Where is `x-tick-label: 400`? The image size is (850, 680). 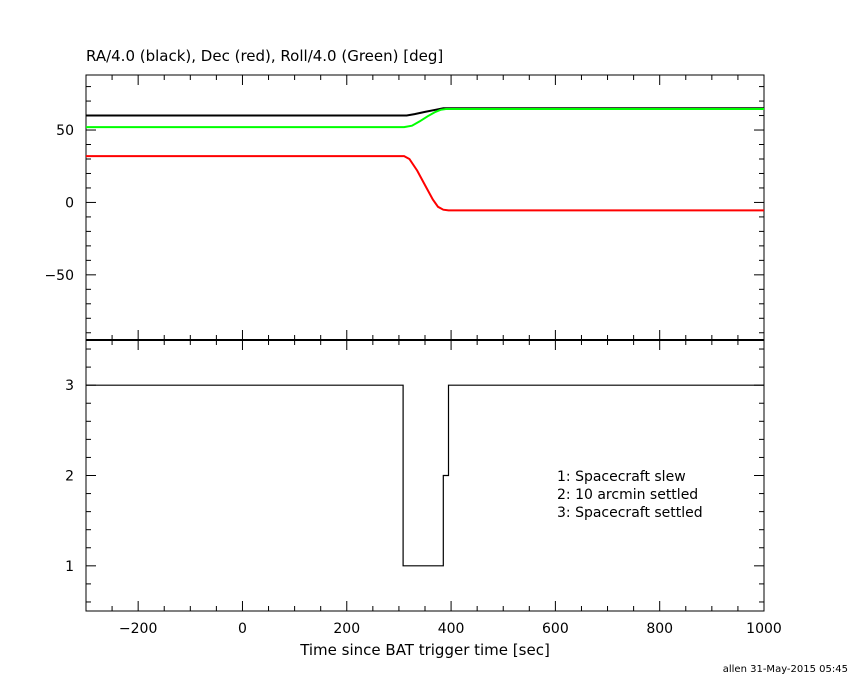 x-tick-label: 400 is located at coordinates (451, 629).